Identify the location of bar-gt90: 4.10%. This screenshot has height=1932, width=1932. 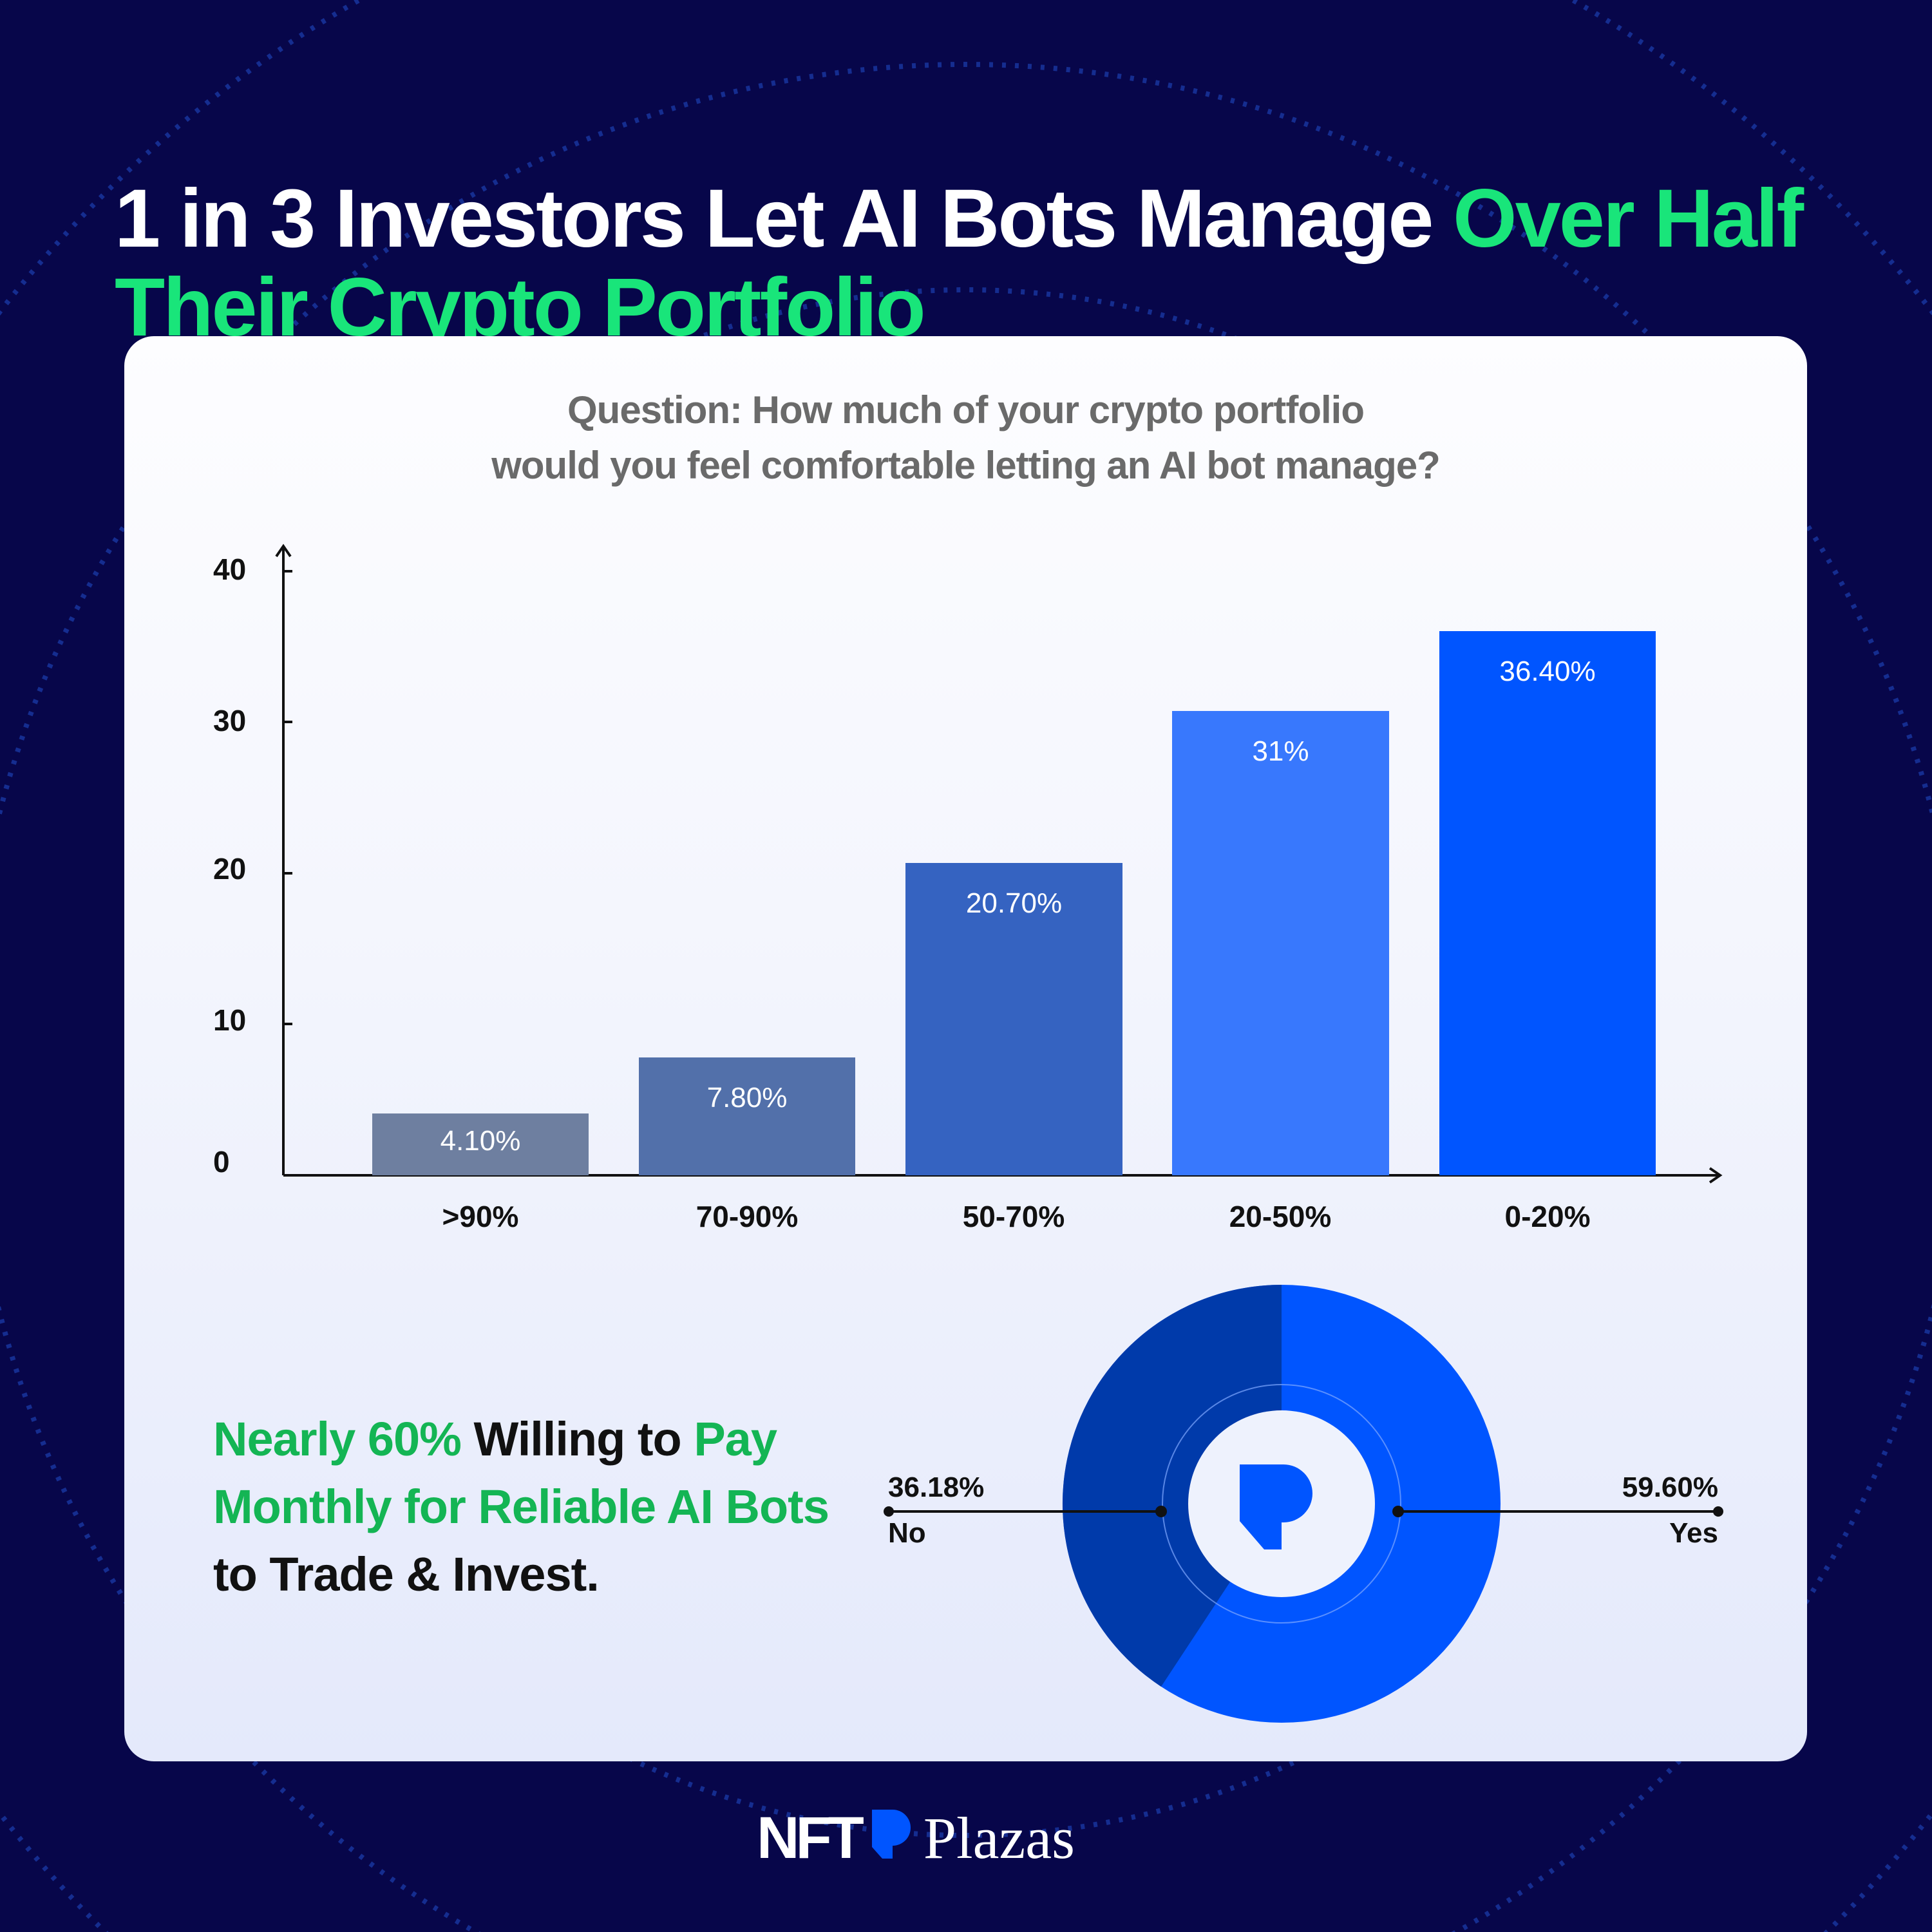
(480, 1144).